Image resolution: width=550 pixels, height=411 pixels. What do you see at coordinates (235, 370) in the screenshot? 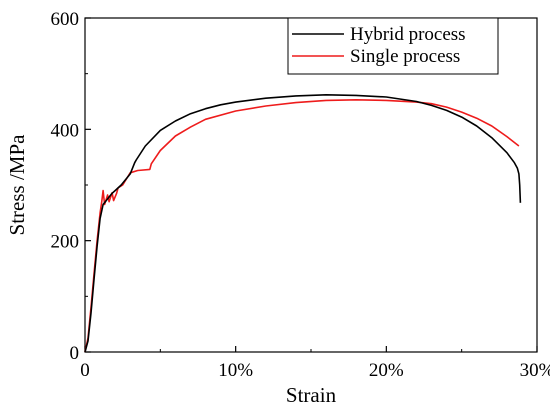
I see `x-tick-label: 10%` at bounding box center [235, 370].